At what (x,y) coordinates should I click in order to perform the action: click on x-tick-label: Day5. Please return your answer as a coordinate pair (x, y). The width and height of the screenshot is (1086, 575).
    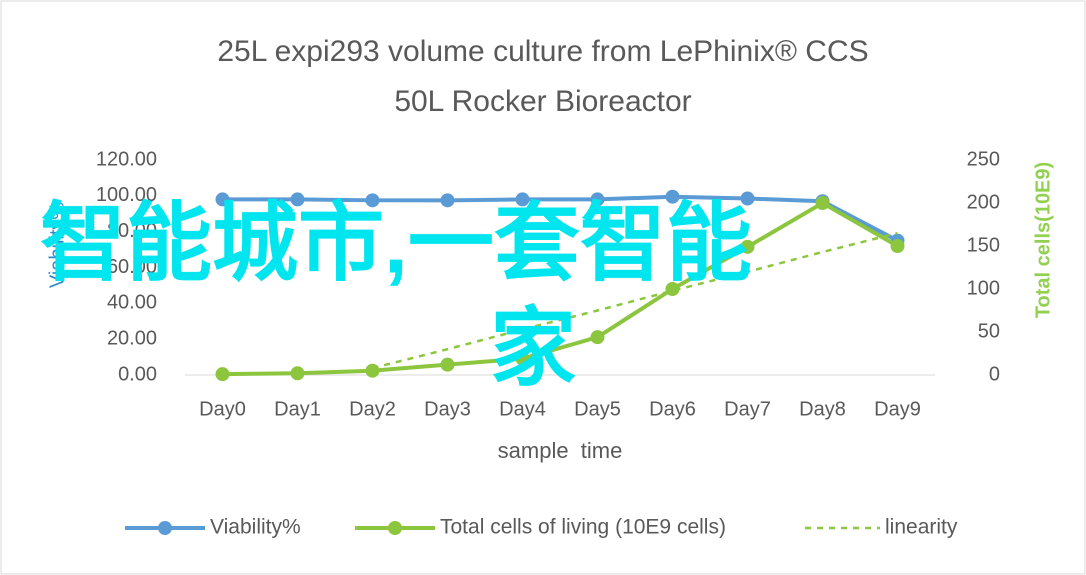
    Looking at the image, I should click on (597, 409).